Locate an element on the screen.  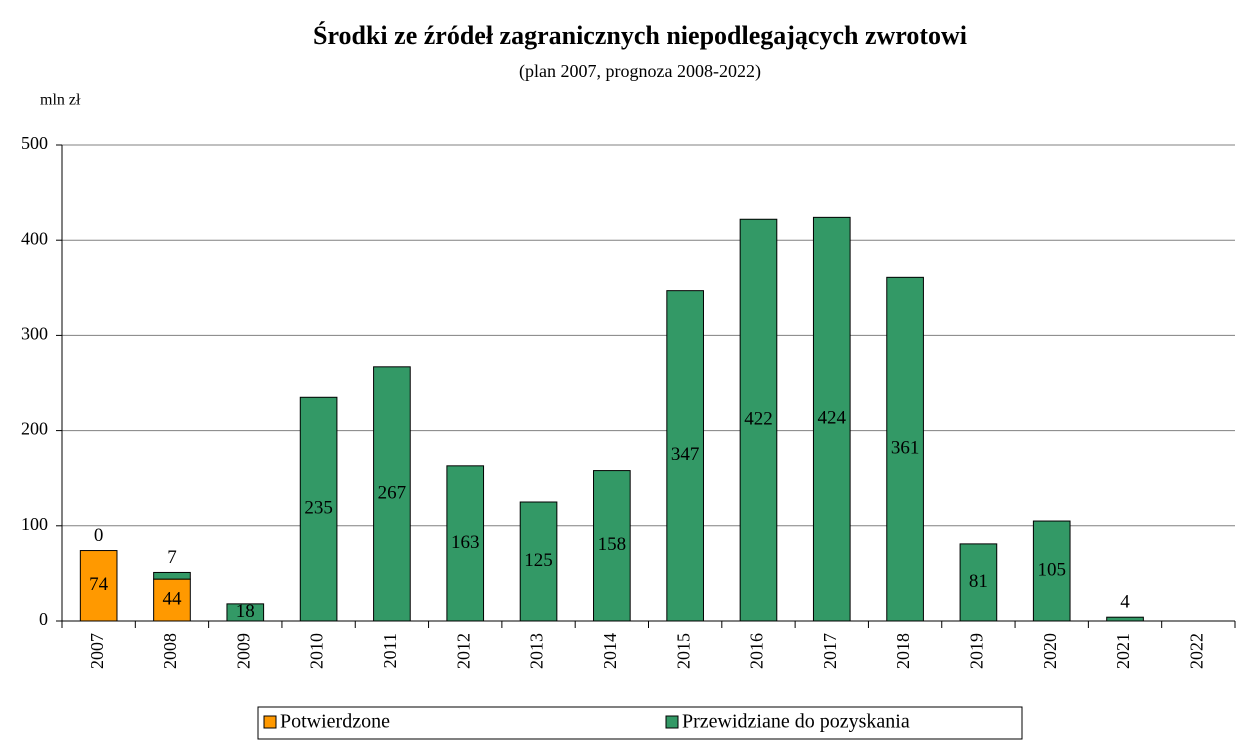
legend-box is located at coordinates (640, 723).